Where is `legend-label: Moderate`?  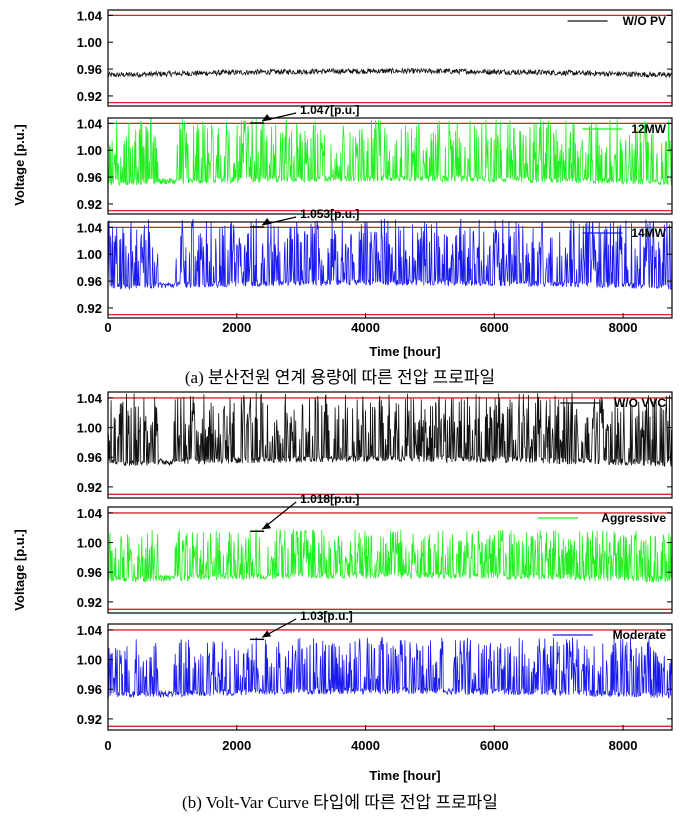
legend-label: Moderate is located at coordinates (640, 635).